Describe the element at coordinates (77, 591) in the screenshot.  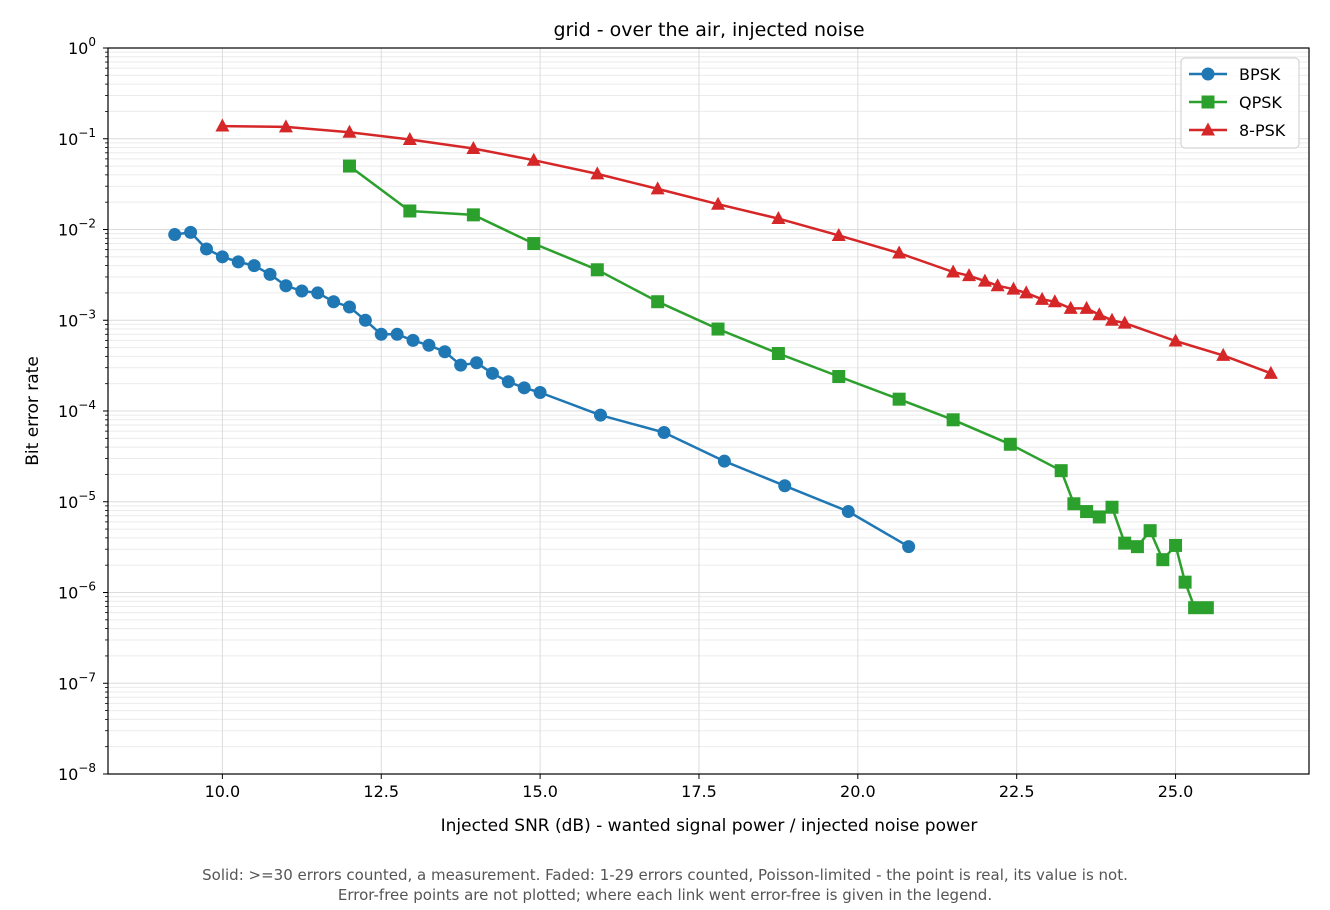
I see `y-tick-label: 10⁻⁶` at that location.